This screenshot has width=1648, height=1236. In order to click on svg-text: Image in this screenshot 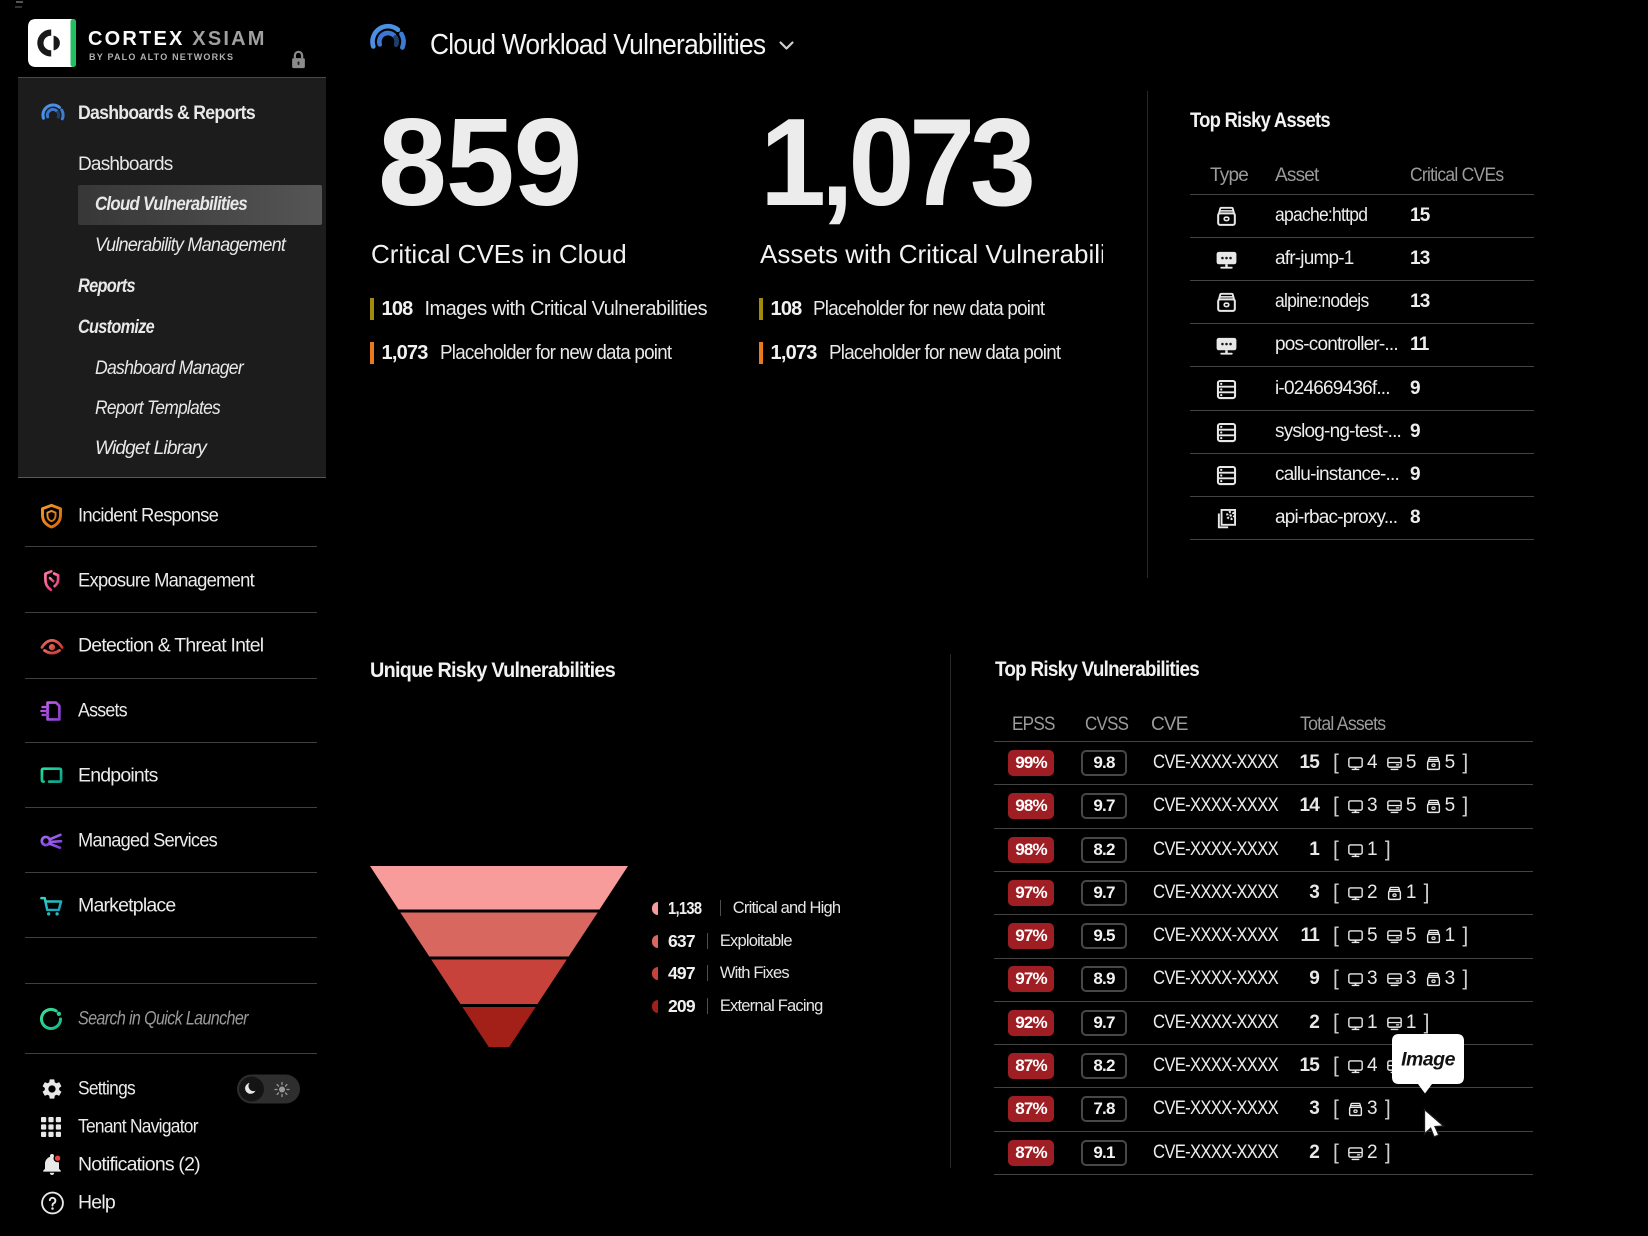, I will do `click(1428, 1060)`.